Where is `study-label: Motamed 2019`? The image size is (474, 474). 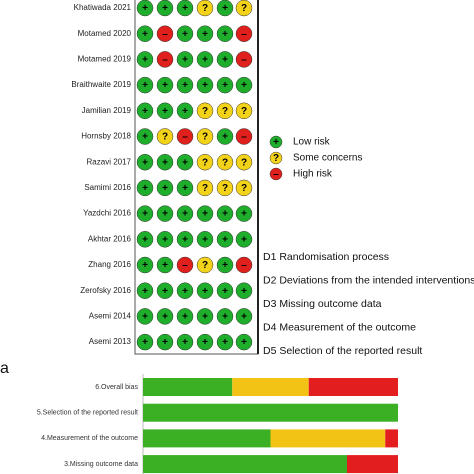 study-label: Motamed 2019 is located at coordinates (105, 59).